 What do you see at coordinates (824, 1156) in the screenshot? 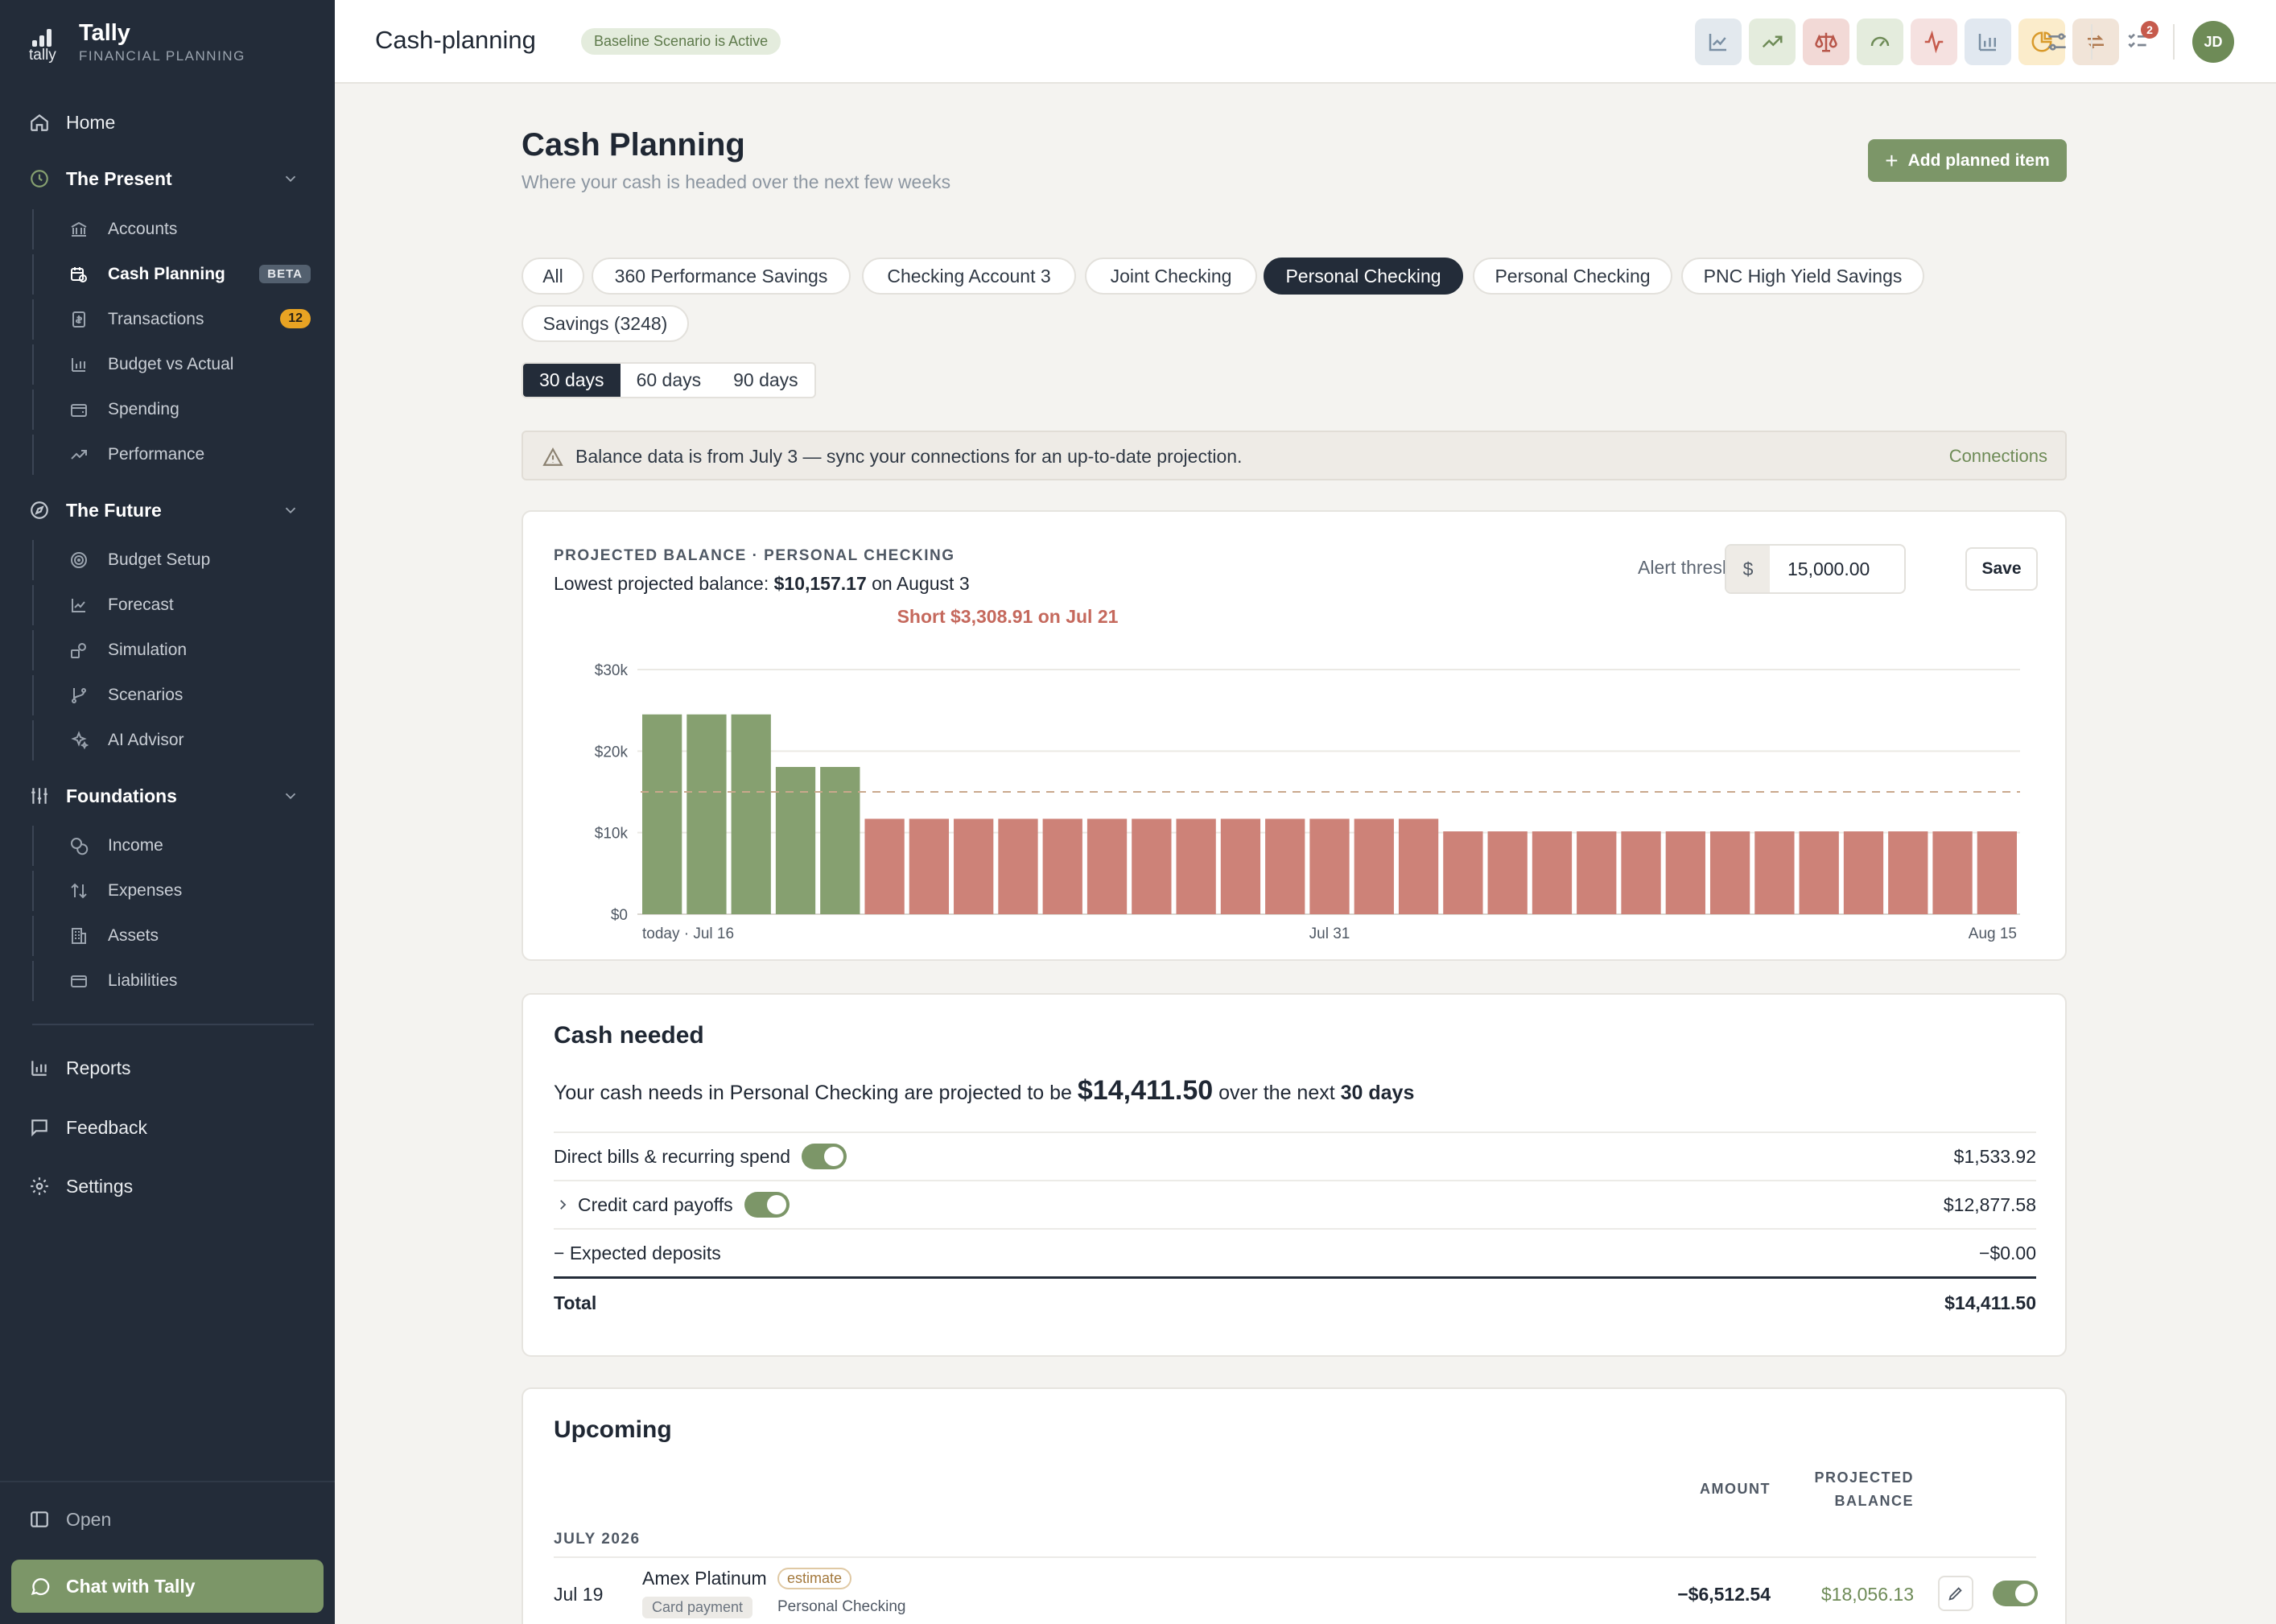
I see `bills-toggle` at bounding box center [824, 1156].